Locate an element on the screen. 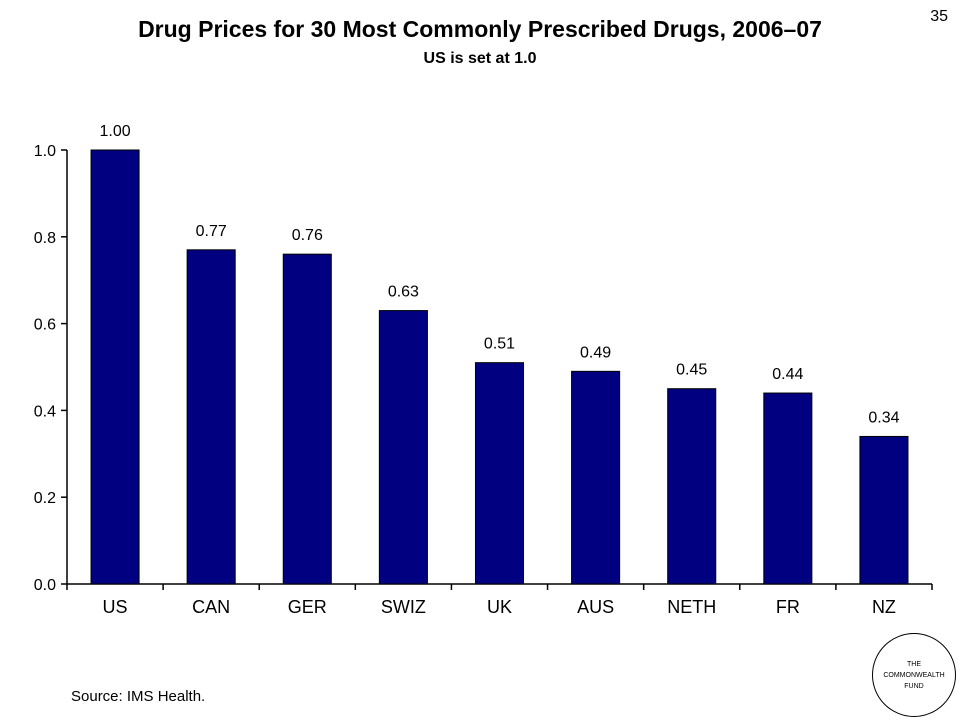 This screenshot has width=960, height=720. x-tick-label: UK is located at coordinates (499, 607).